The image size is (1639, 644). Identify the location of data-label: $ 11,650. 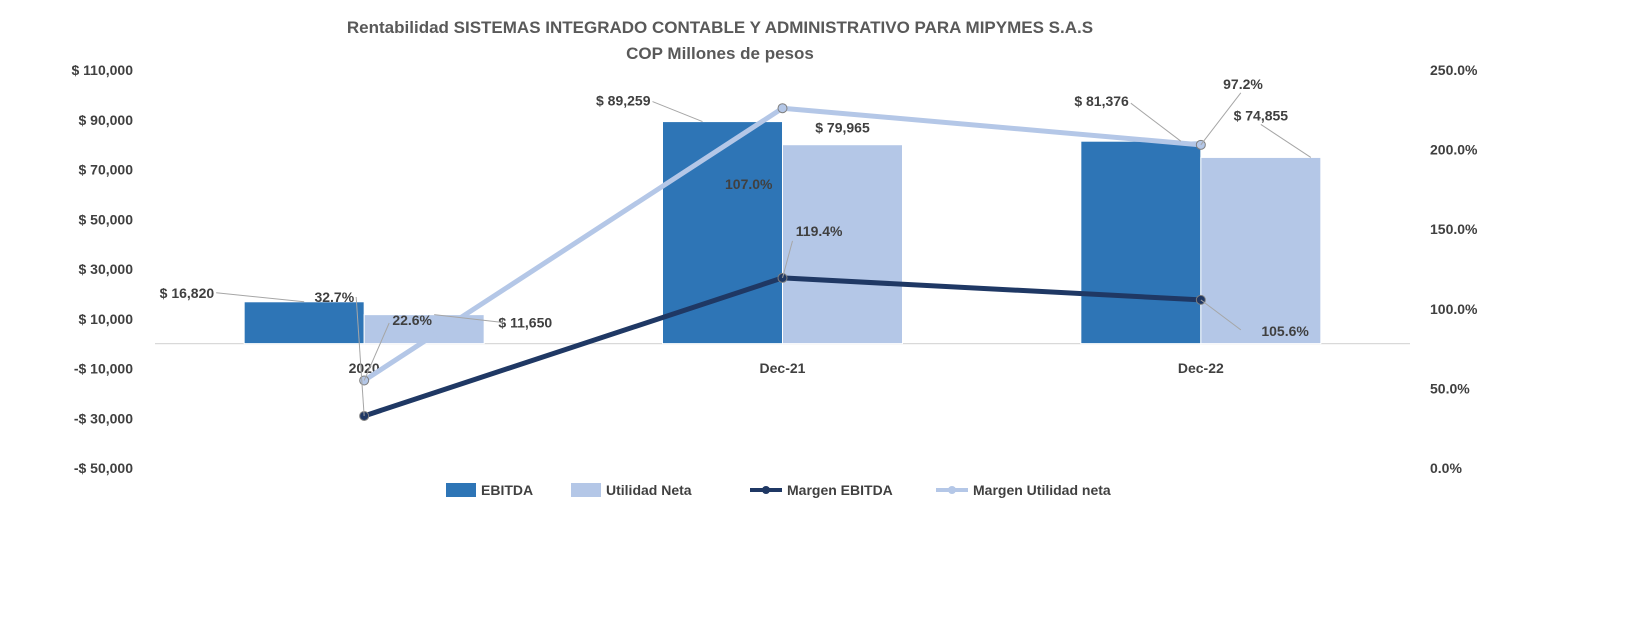
(525, 323).